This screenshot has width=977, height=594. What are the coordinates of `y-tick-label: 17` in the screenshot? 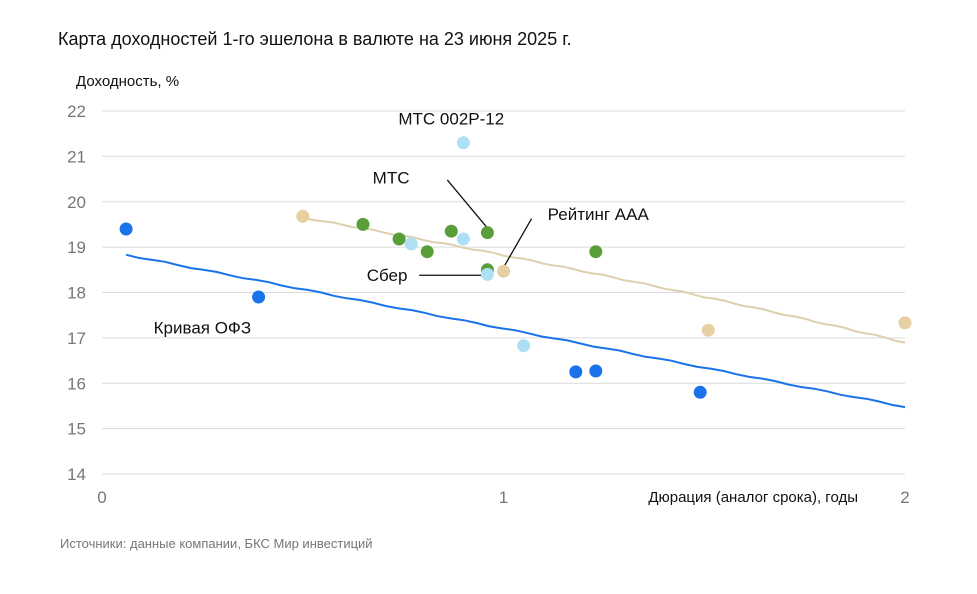 It's located at (76, 338).